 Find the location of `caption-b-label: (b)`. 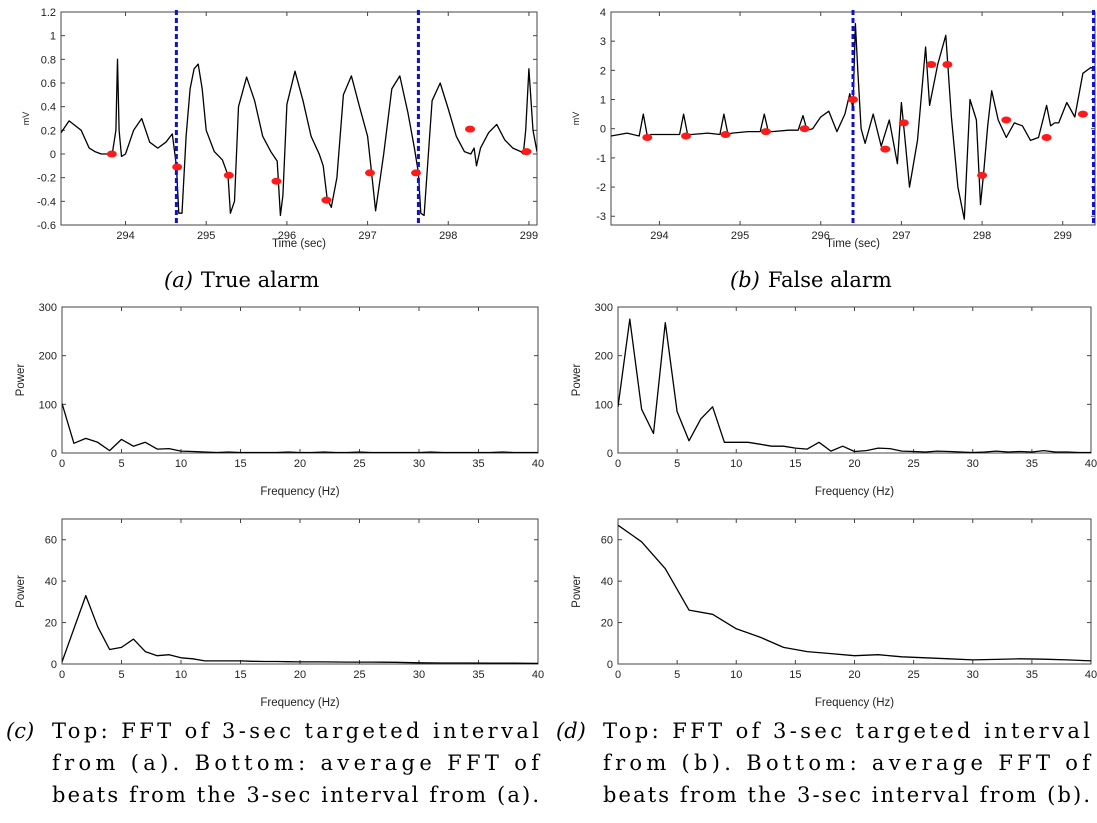

caption-b-label: (b) is located at coordinates (745, 280).